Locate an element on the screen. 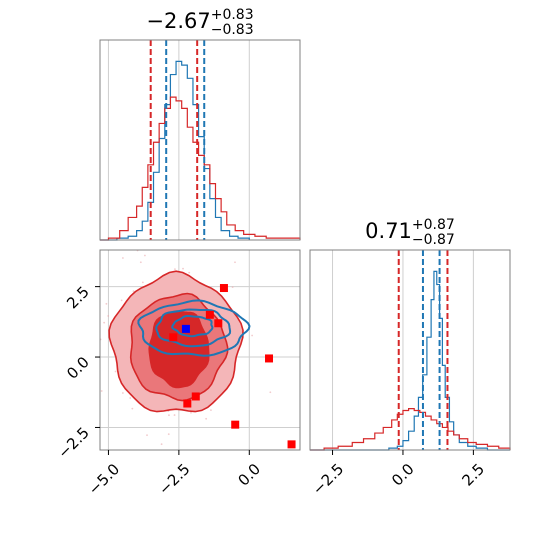 The width and height of the screenshot is (550, 550). histogram-param-1-frame is located at coordinates (200, 140).